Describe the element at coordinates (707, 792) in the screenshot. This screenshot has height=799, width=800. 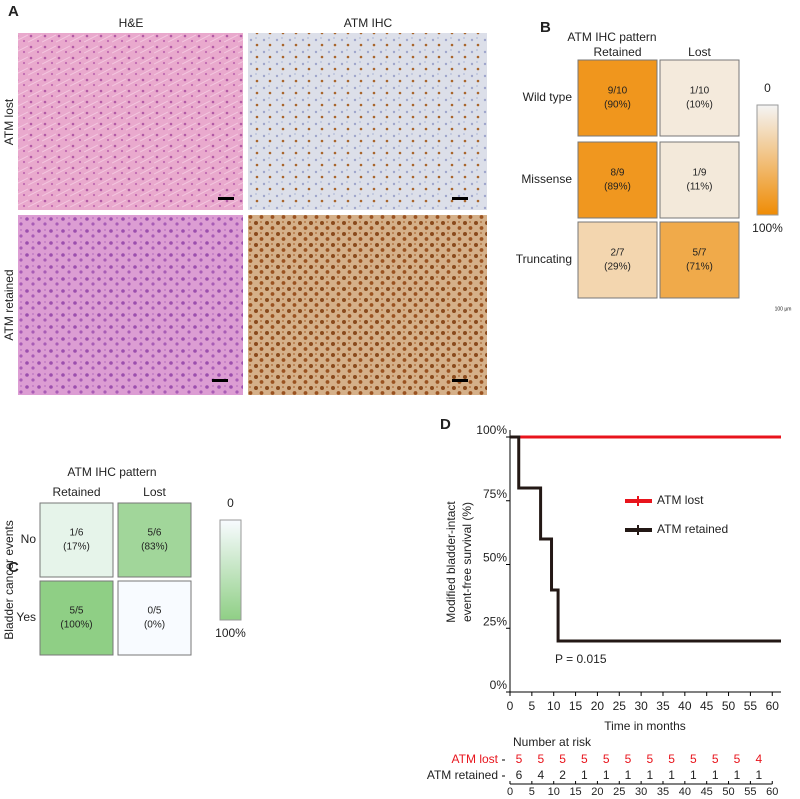
I see `risk-axis-label: 45` at that location.